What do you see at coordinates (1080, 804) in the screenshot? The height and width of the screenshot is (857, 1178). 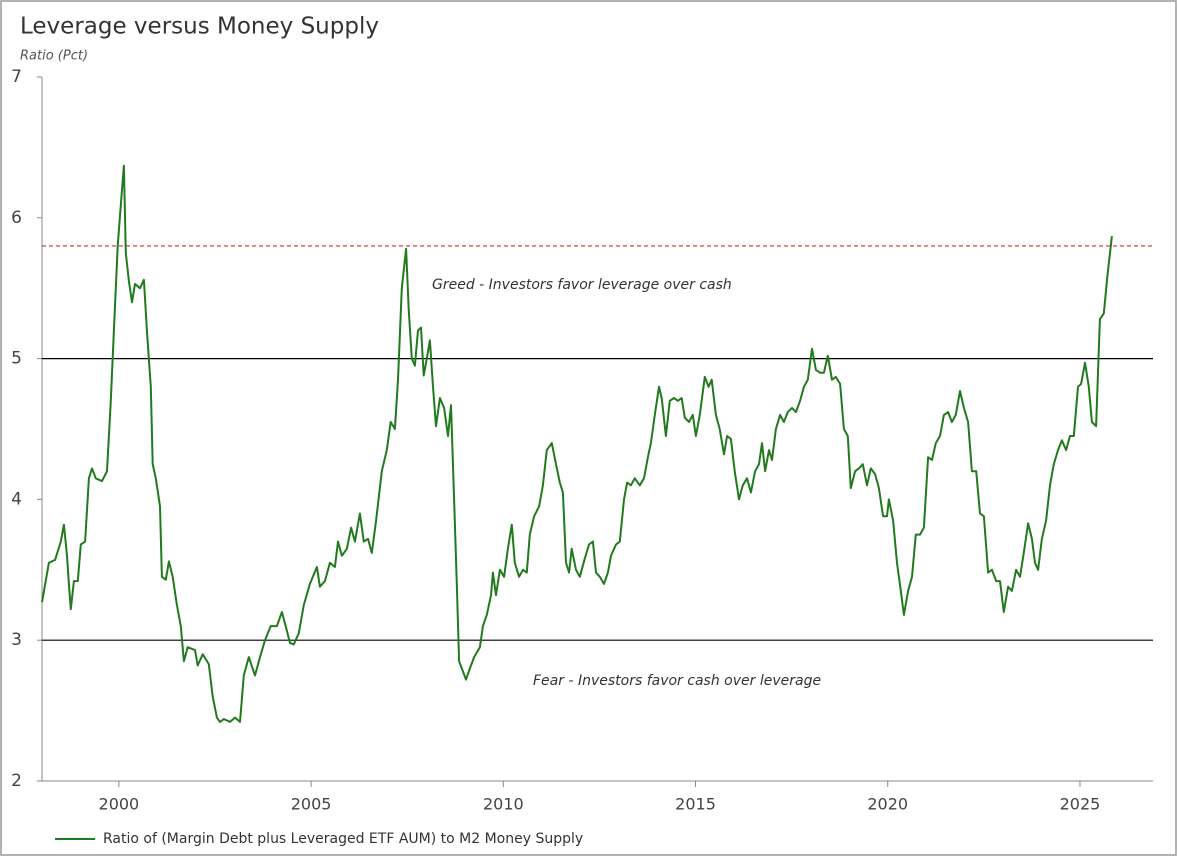 I see `x-tick-label: 2025` at bounding box center [1080, 804].